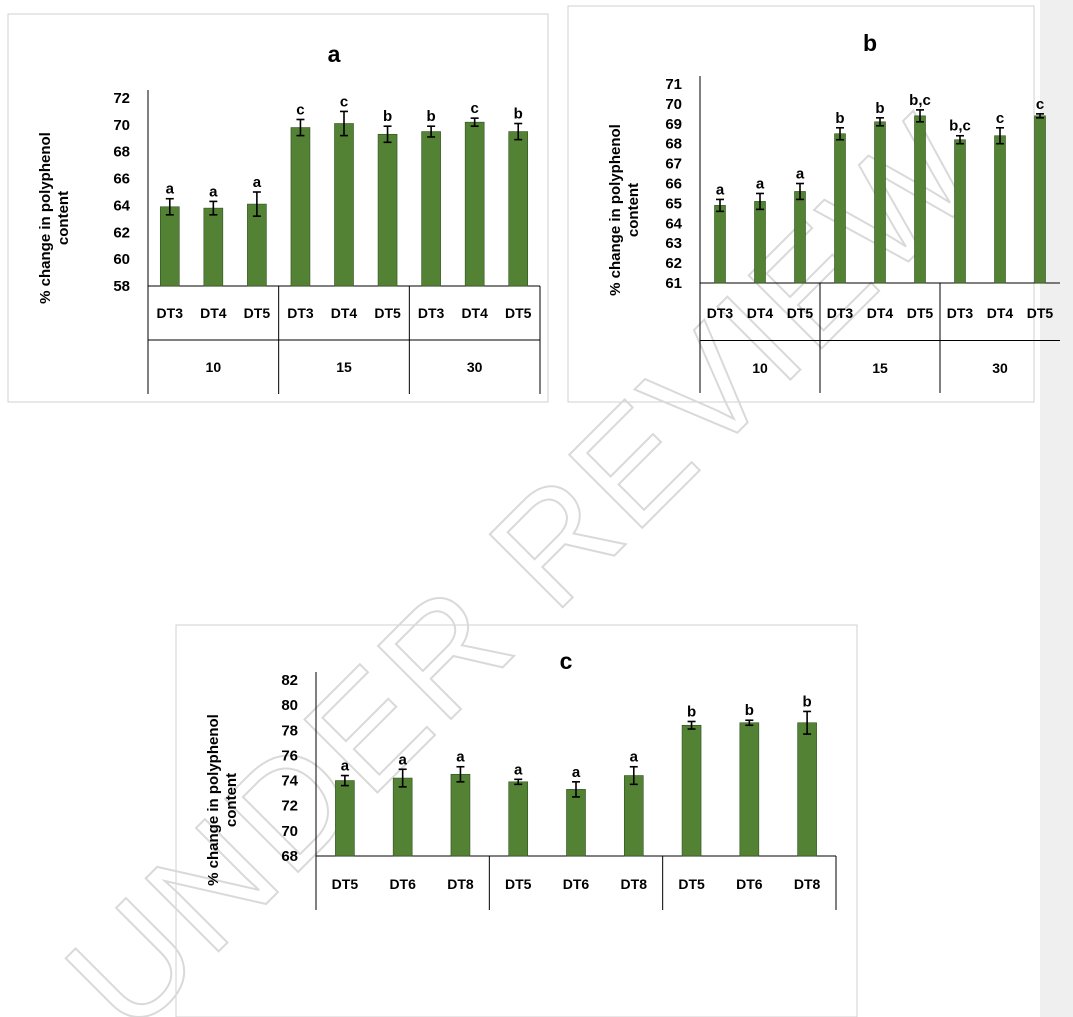 The height and width of the screenshot is (1017, 1073). What do you see at coordinates (566, 661) in the screenshot?
I see `chart-title: c` at bounding box center [566, 661].